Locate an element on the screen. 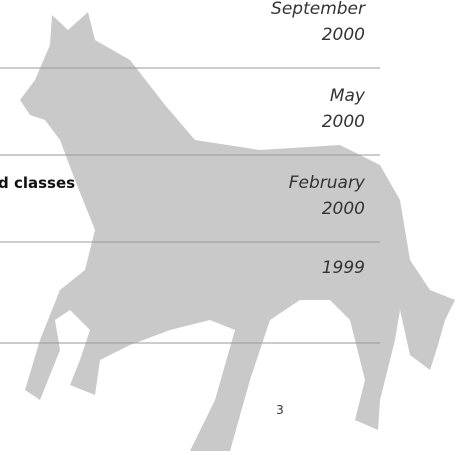 The height and width of the screenshot is (455, 462). date: 1999 is located at coordinates (343, 268).